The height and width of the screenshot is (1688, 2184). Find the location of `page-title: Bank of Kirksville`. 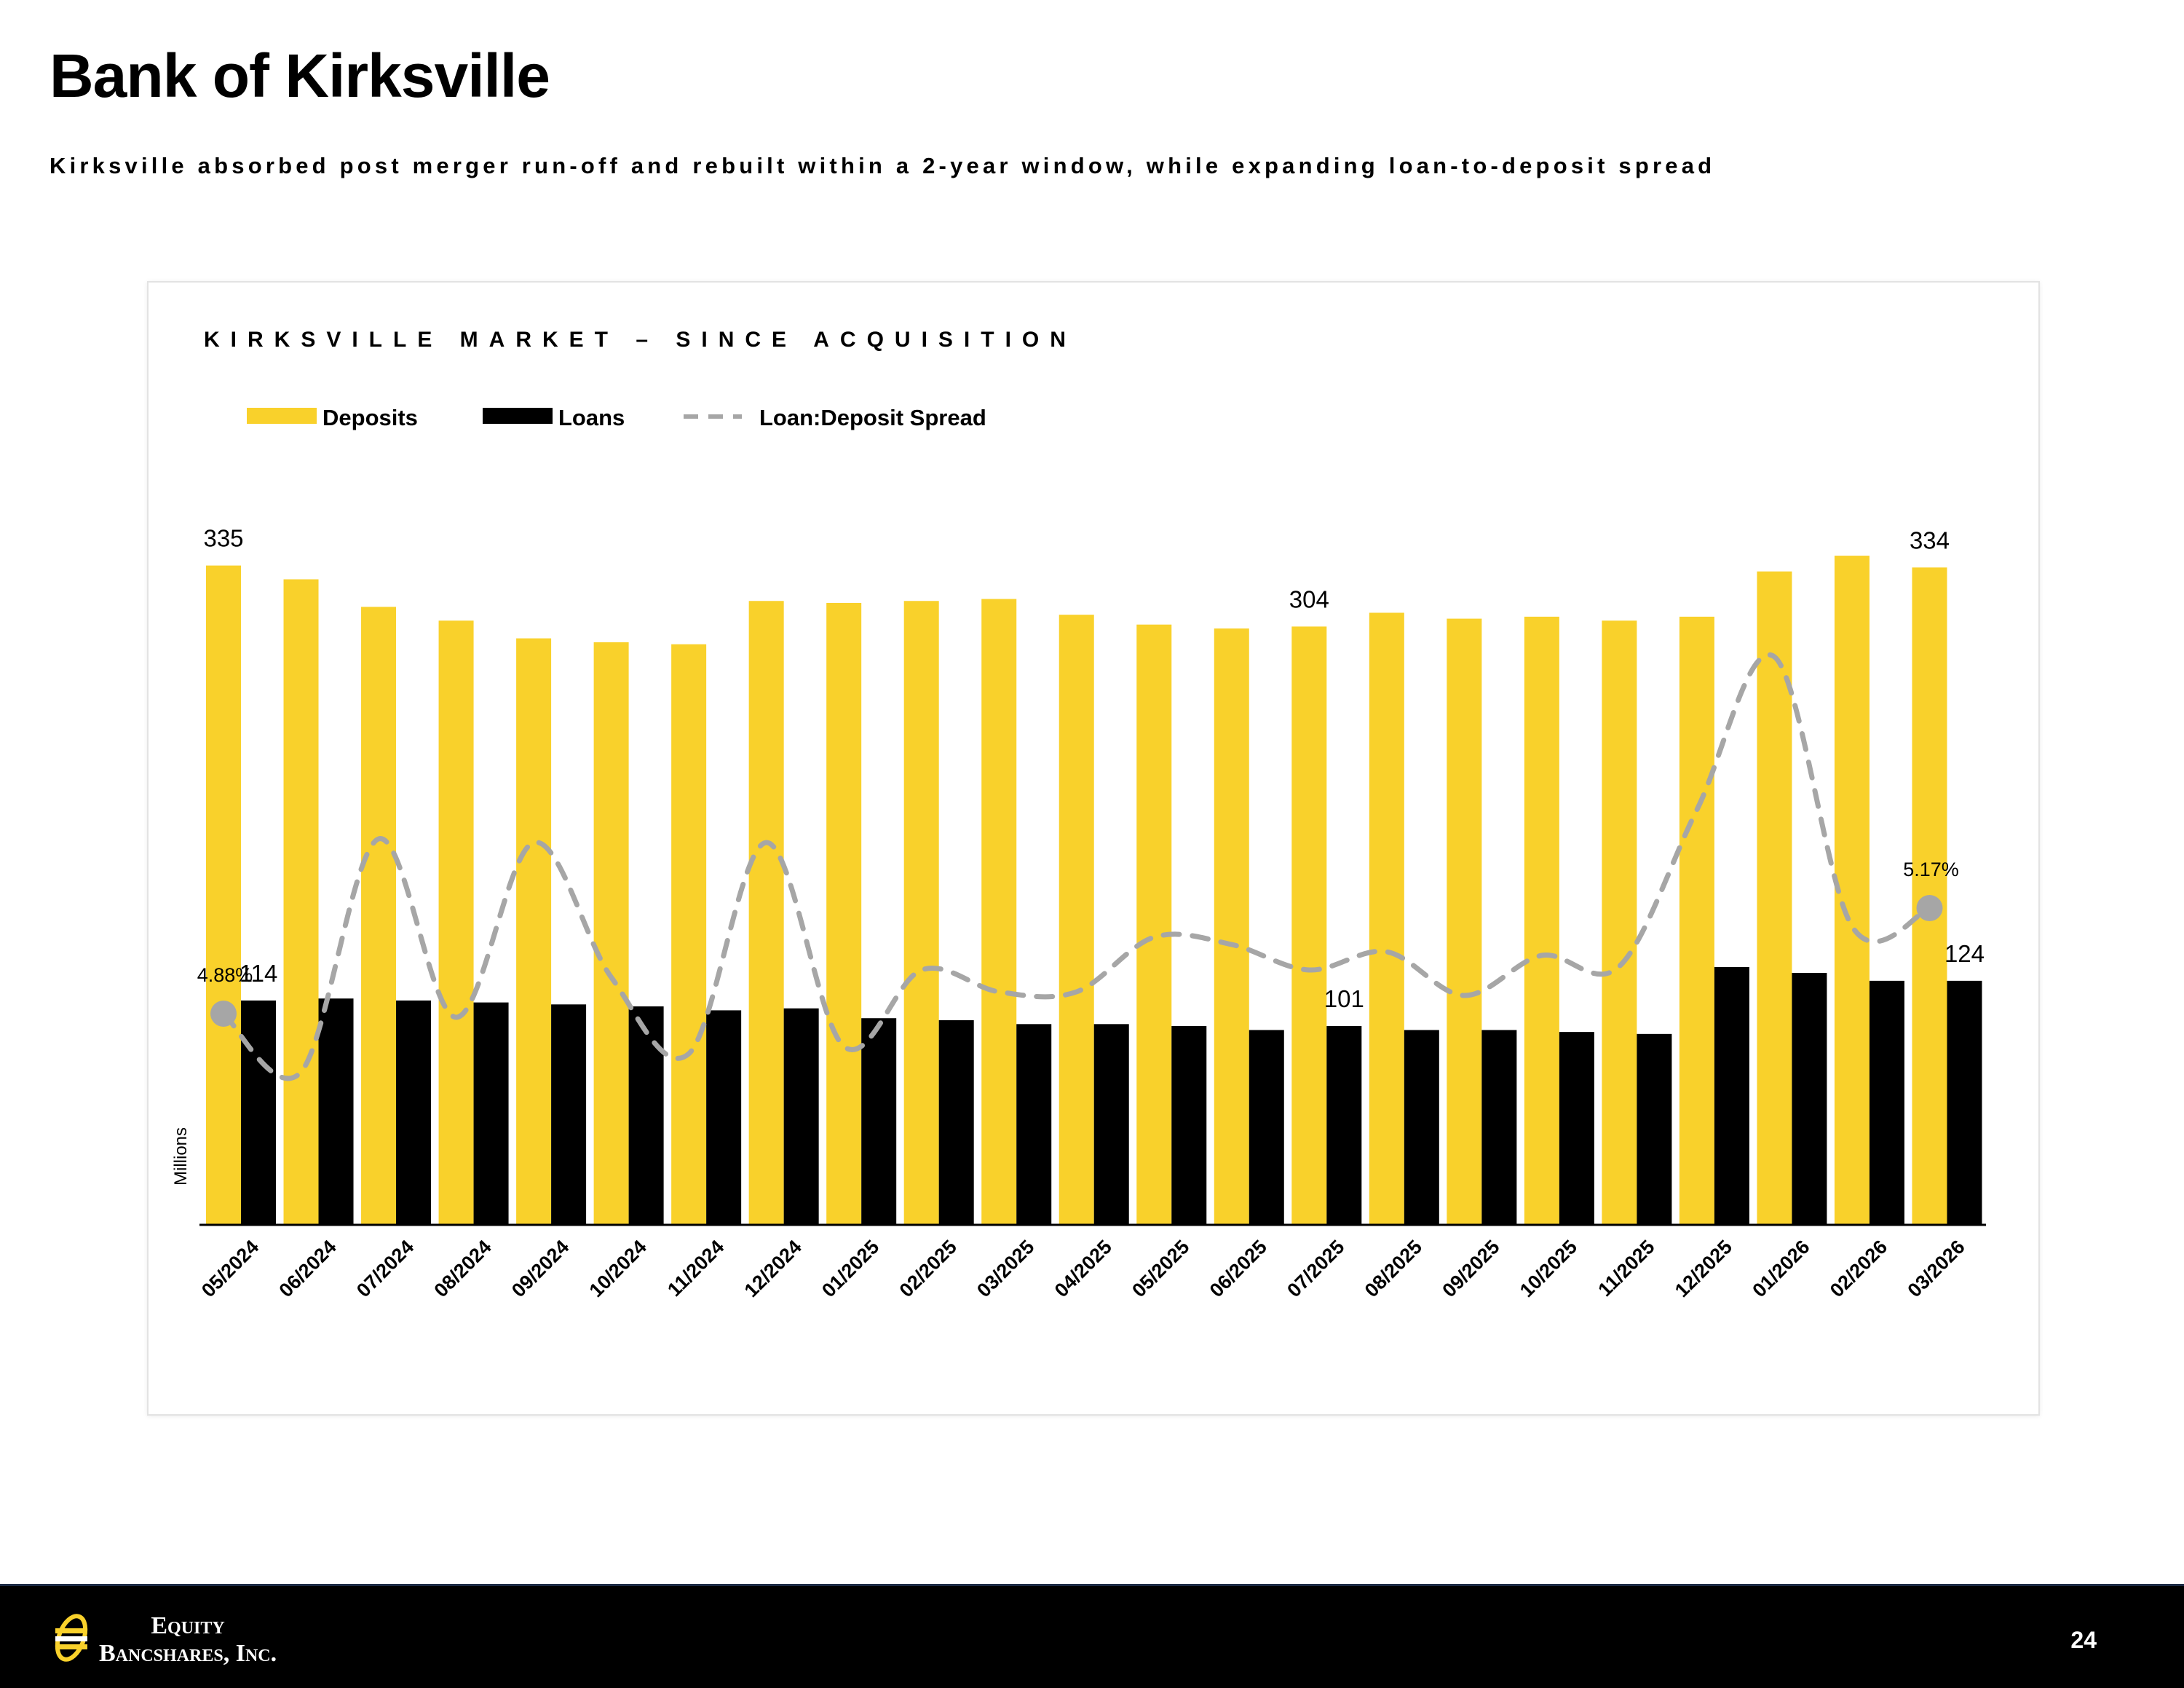

page-title: Bank of Kirksville is located at coordinates (300, 76).